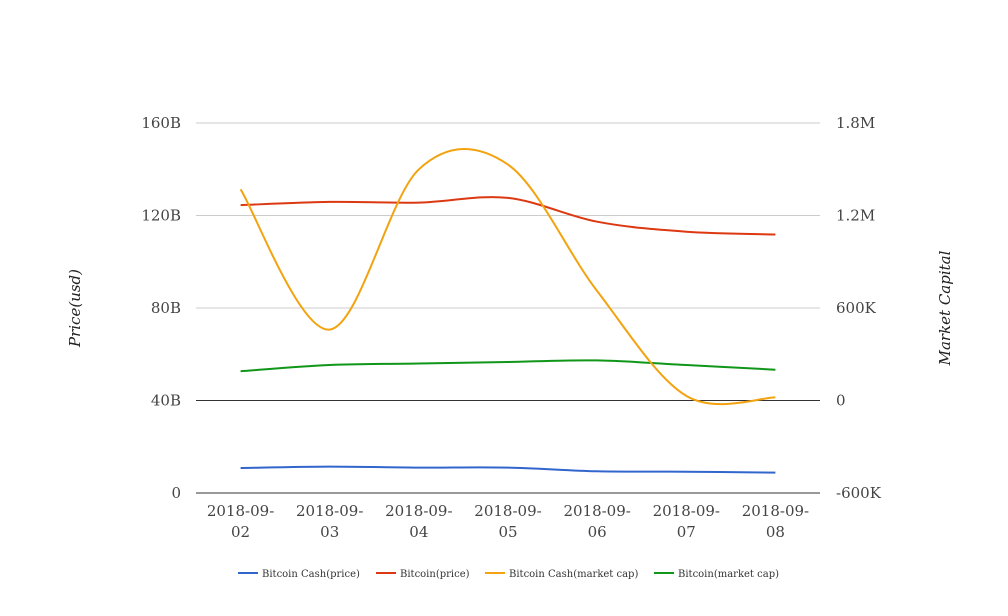 Image resolution: width=1008 pixels, height=616 pixels. What do you see at coordinates (311, 574) in the screenshot?
I see `legend-label: Bitcoin Cash(price)` at bounding box center [311, 574].